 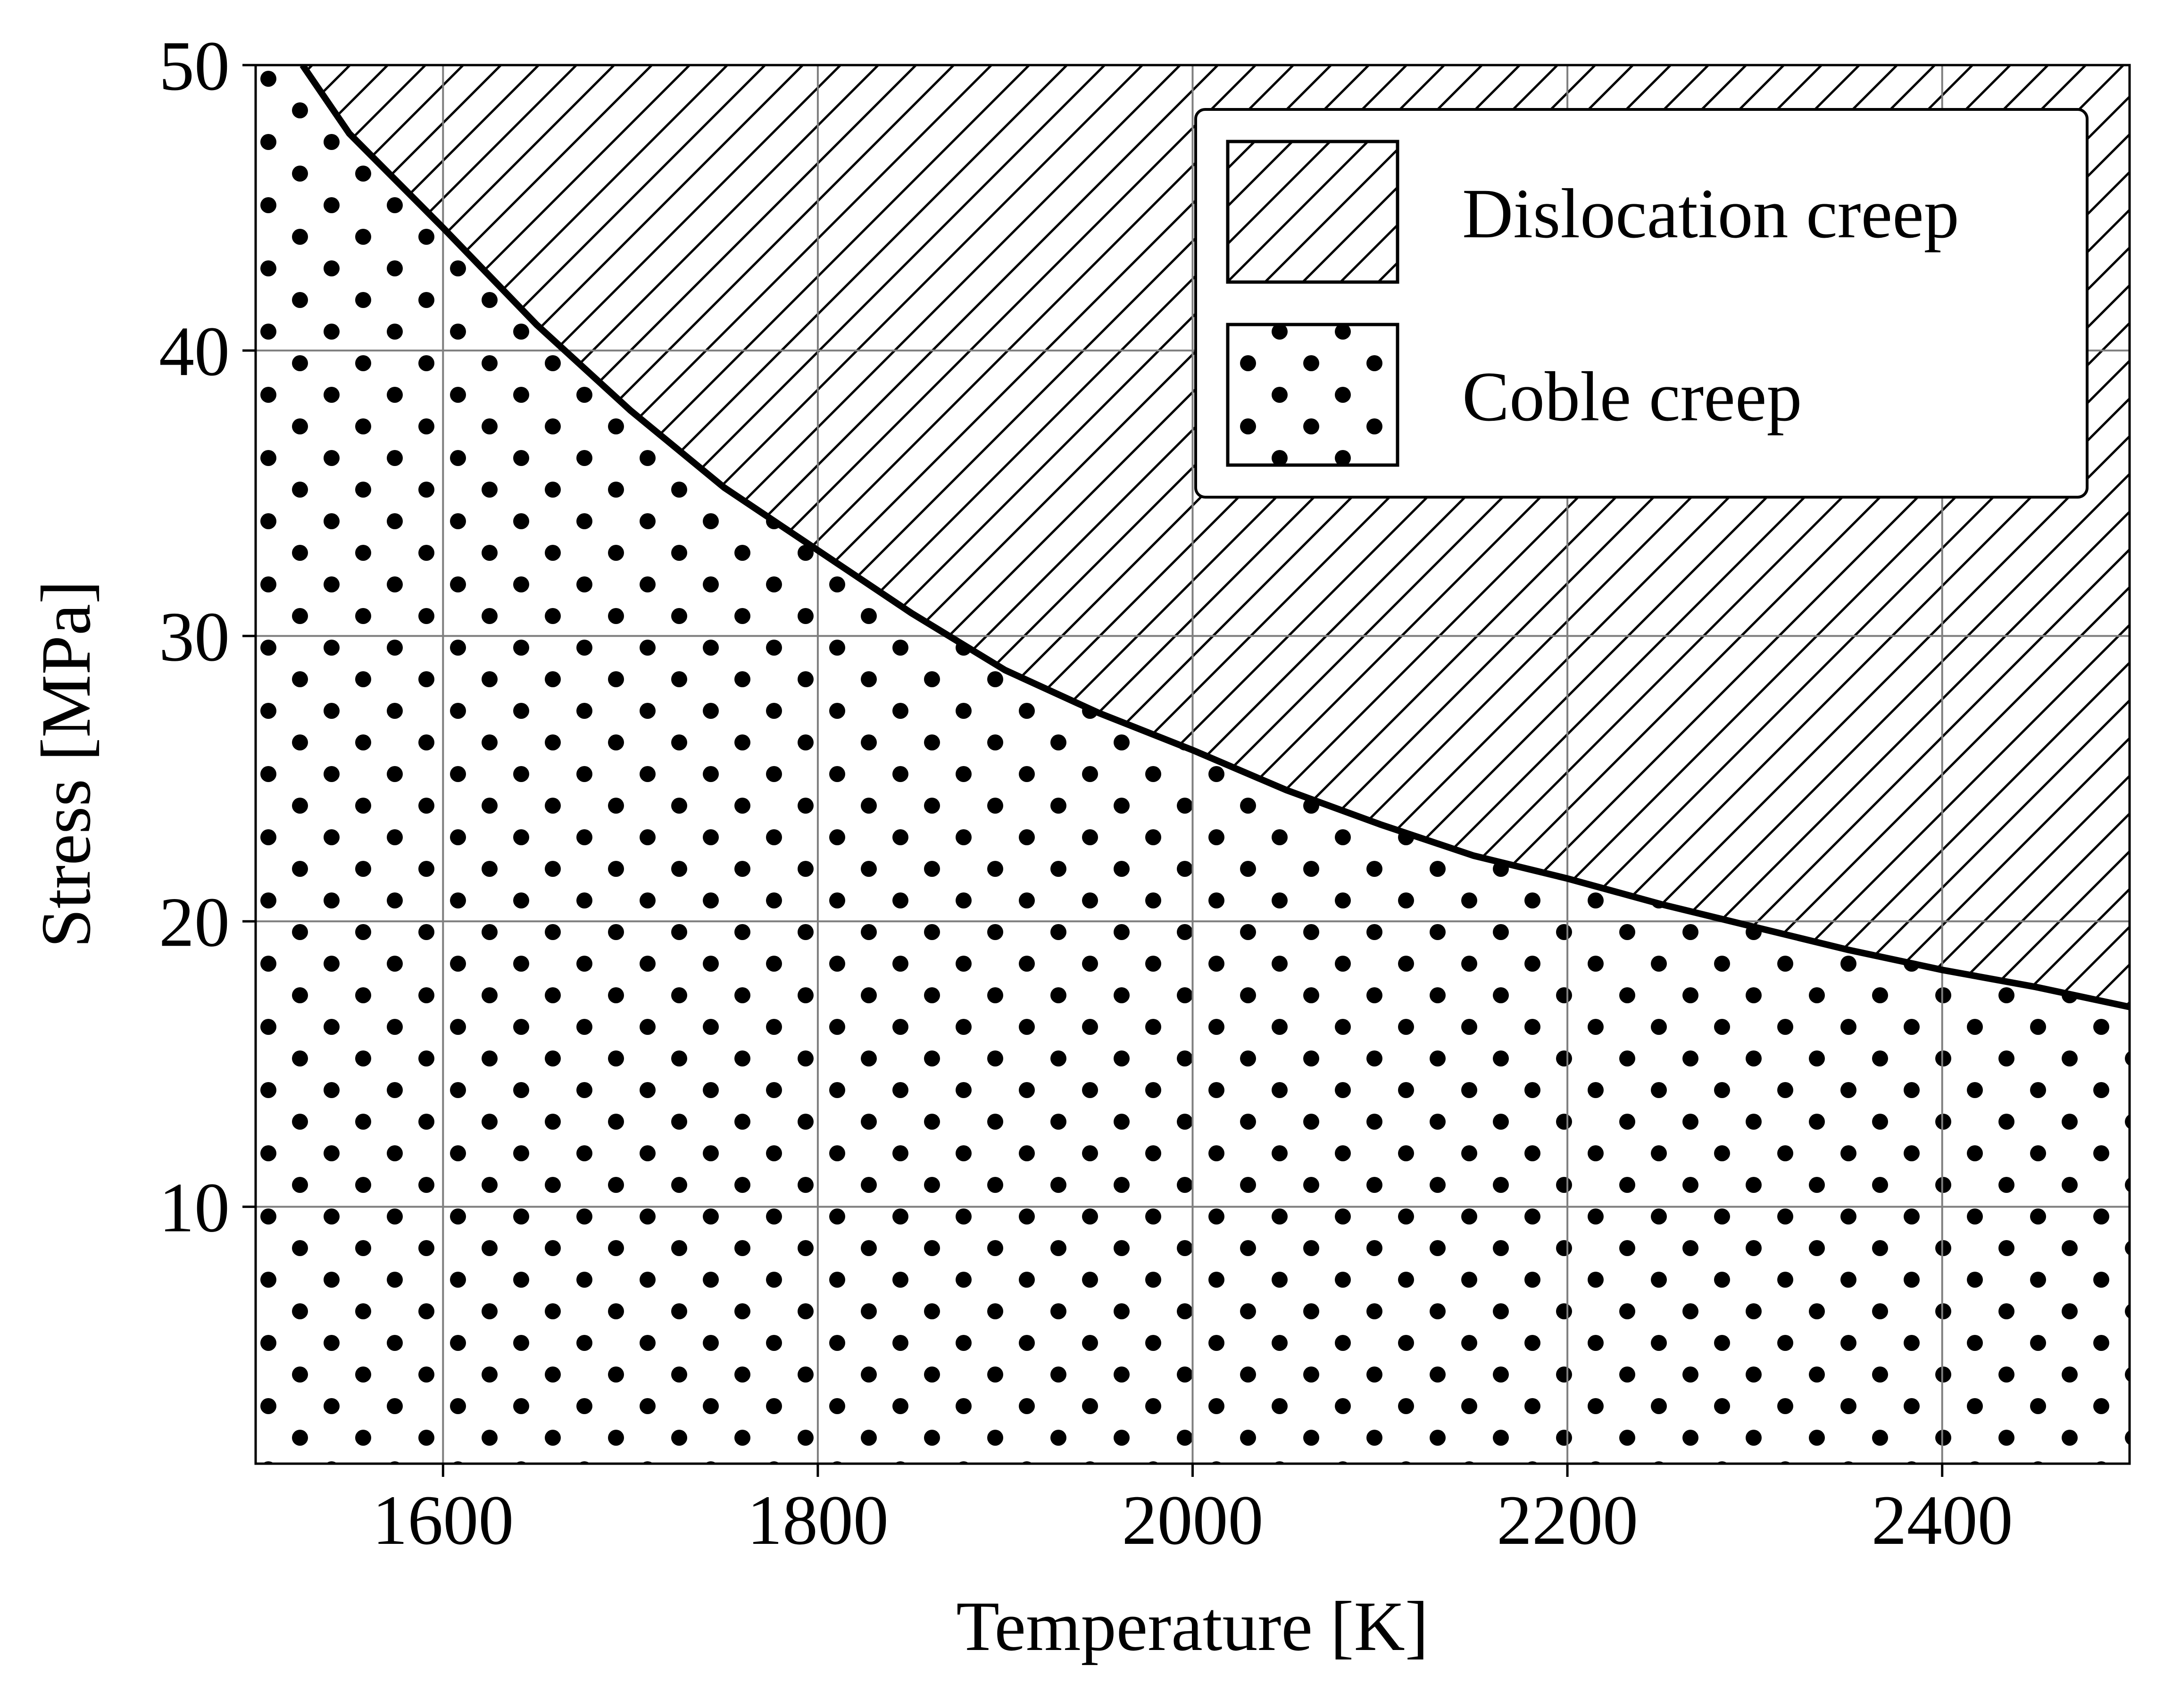 I want to click on x-tick-label: 2400, so click(x=1942, y=1520).